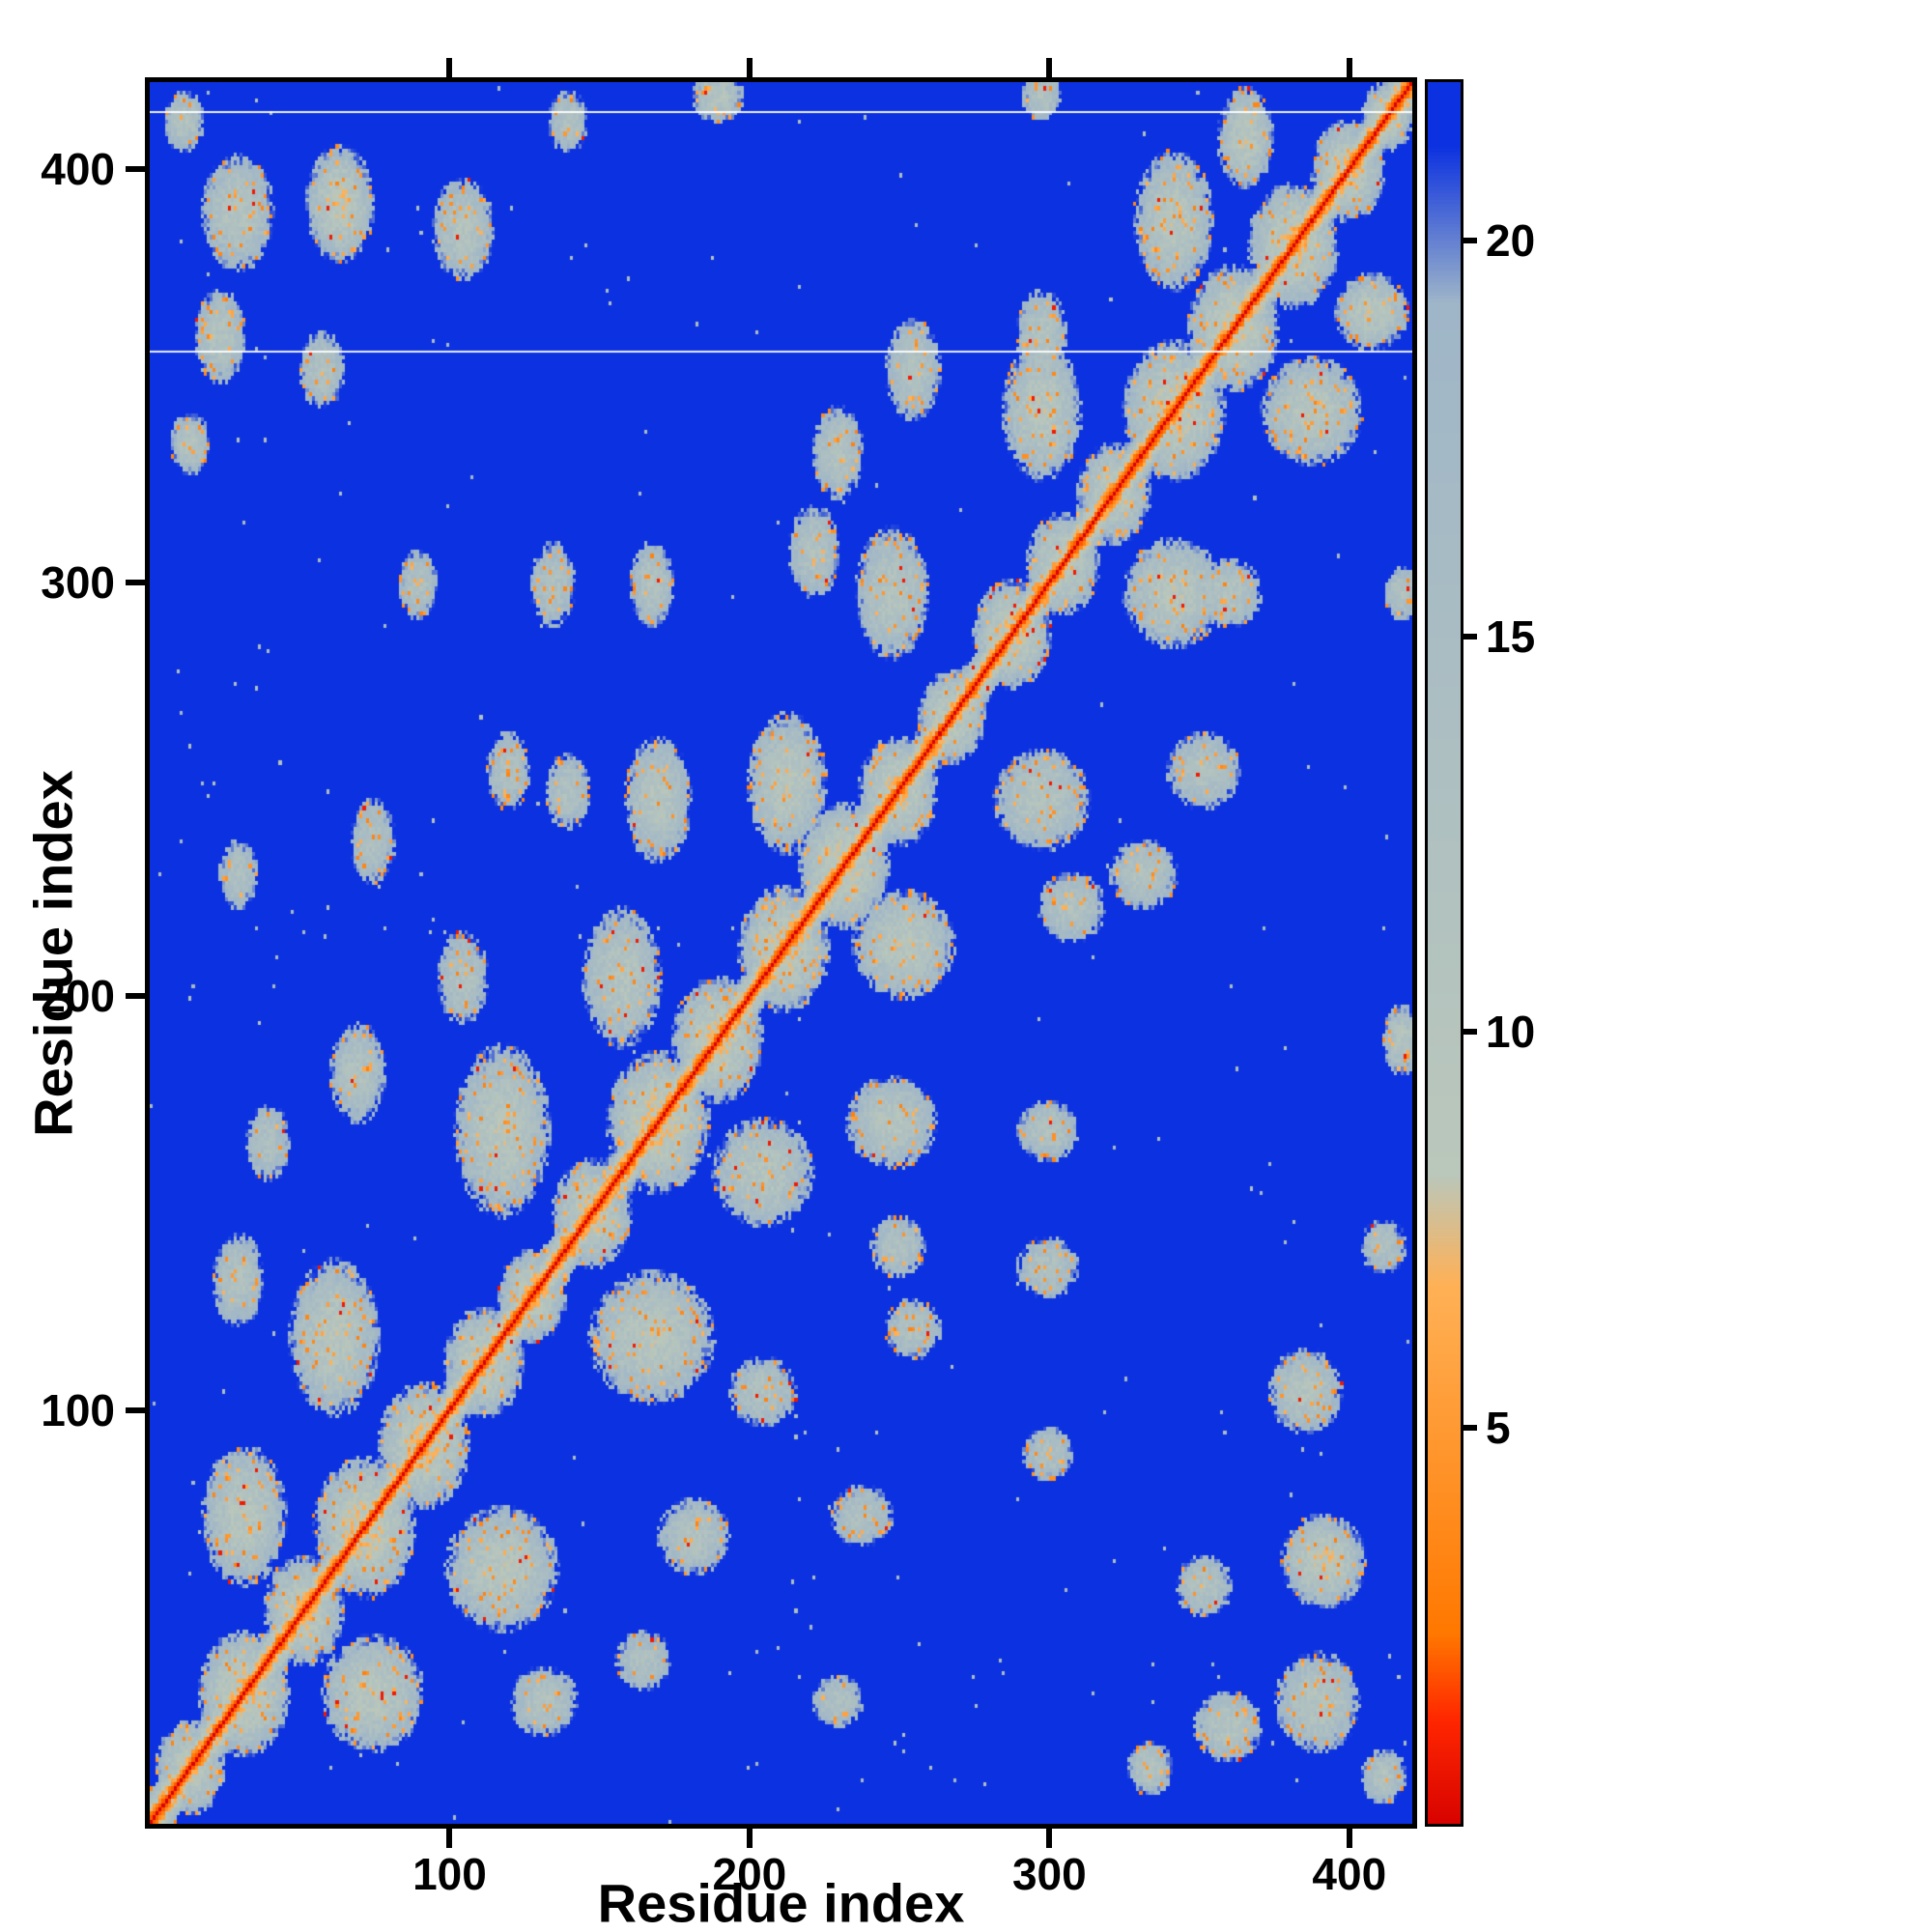  I want to click on colorbar-border, so click(1444, 953).